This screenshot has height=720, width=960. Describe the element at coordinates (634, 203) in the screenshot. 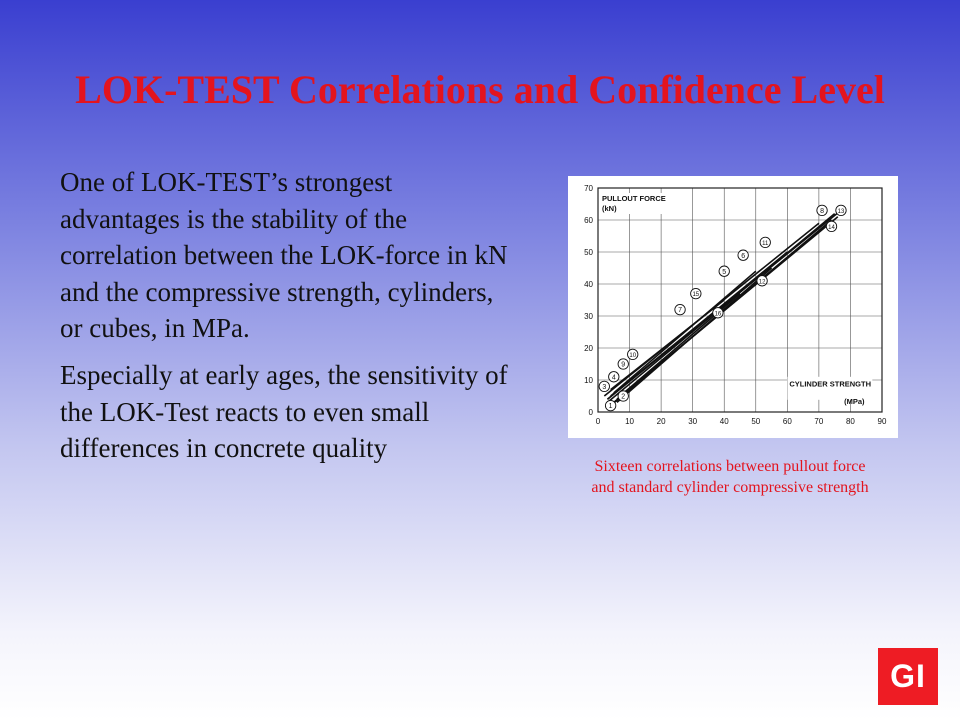

I see `ylabel-background` at that location.